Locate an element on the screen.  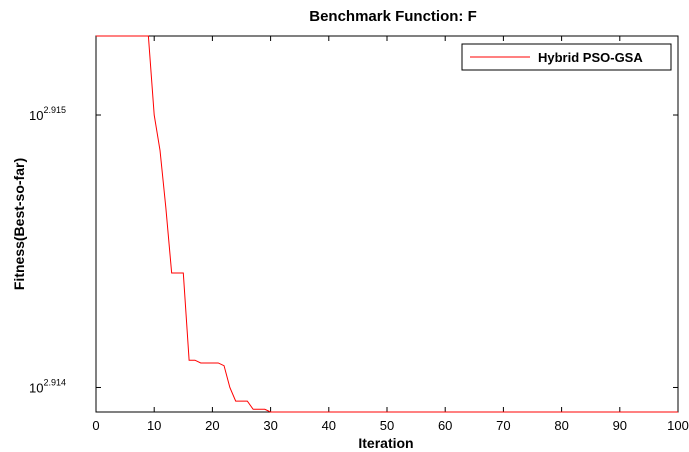
y-tick-exponent: 2.915 is located at coordinates (54, 110).